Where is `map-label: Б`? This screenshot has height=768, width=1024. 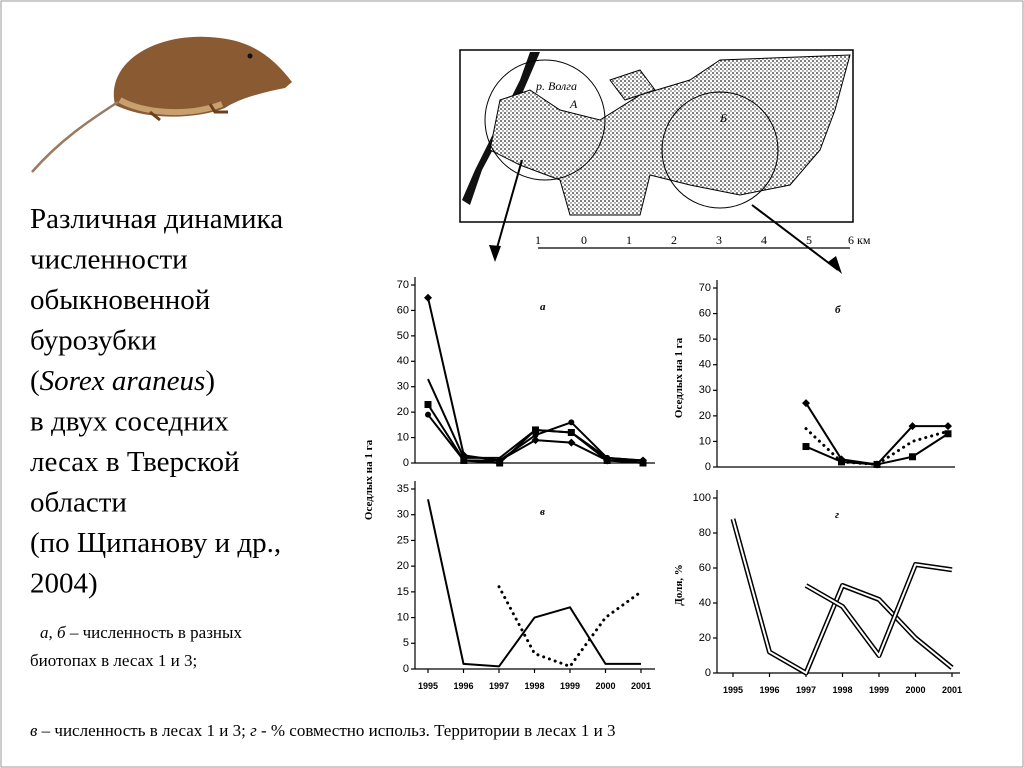
map-label: Б is located at coordinates (723, 118).